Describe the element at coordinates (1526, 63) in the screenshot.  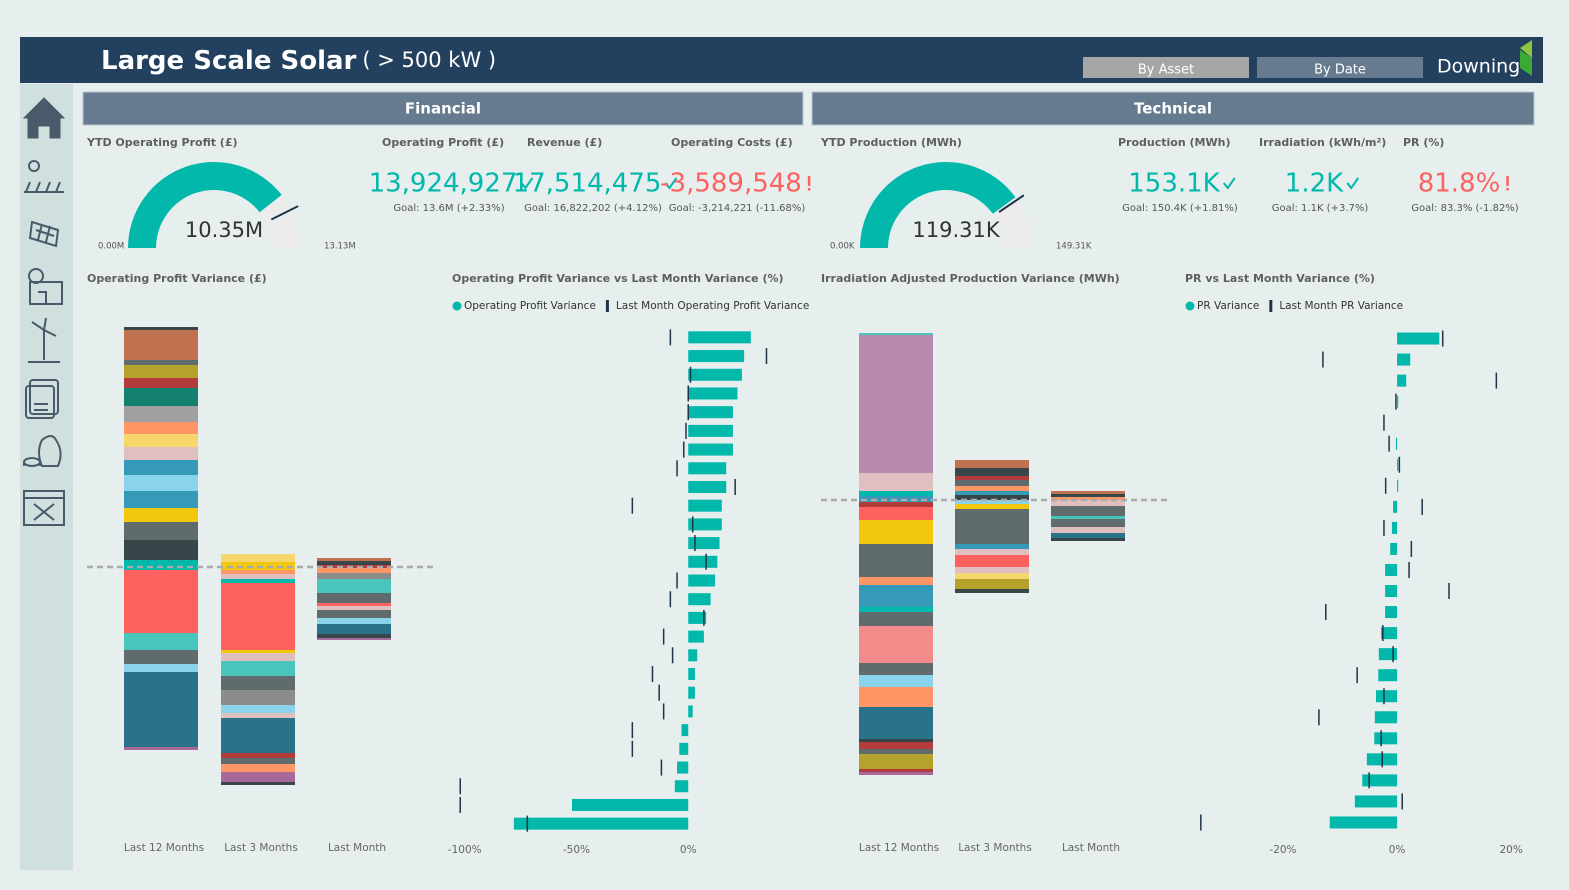
I see `logo` at that location.